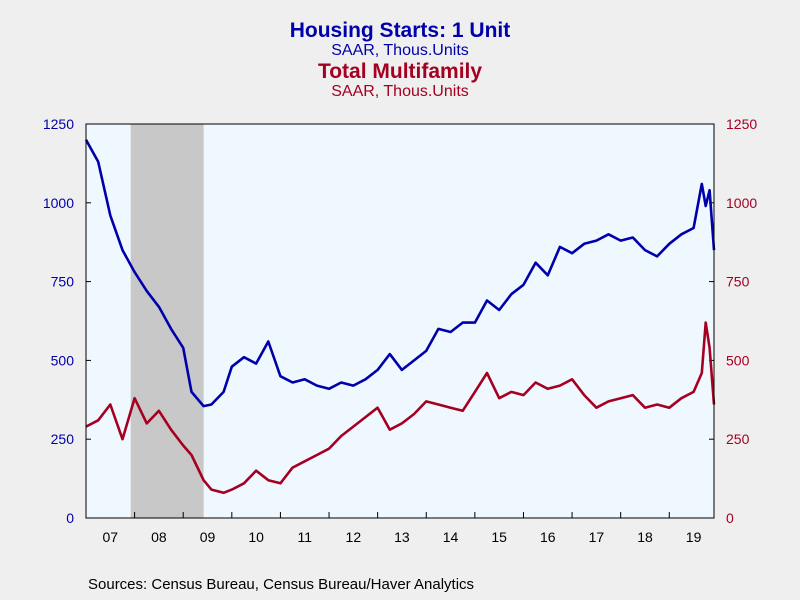 The image size is (800, 600). I want to click on y-left-tick-label: 1000, so click(58, 203).